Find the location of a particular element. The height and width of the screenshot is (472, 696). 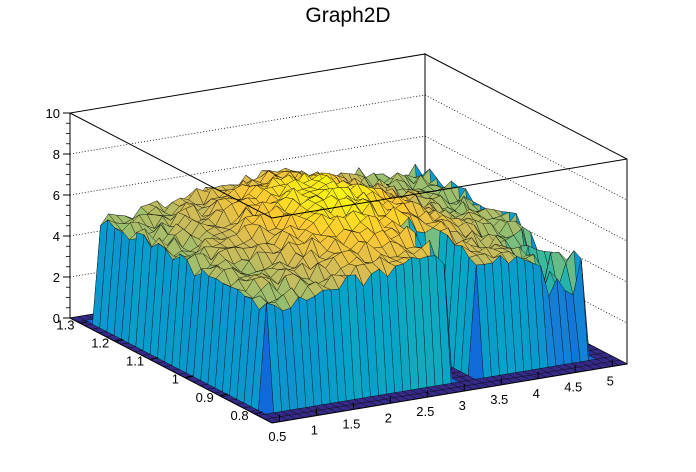

z-tick-label: 0 is located at coordinates (56, 318).